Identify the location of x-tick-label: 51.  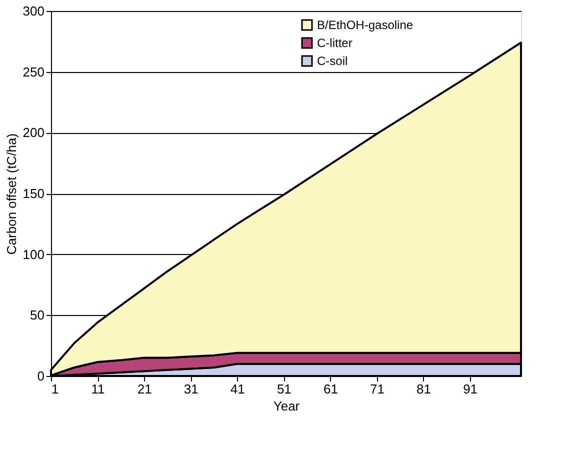
(284, 389).